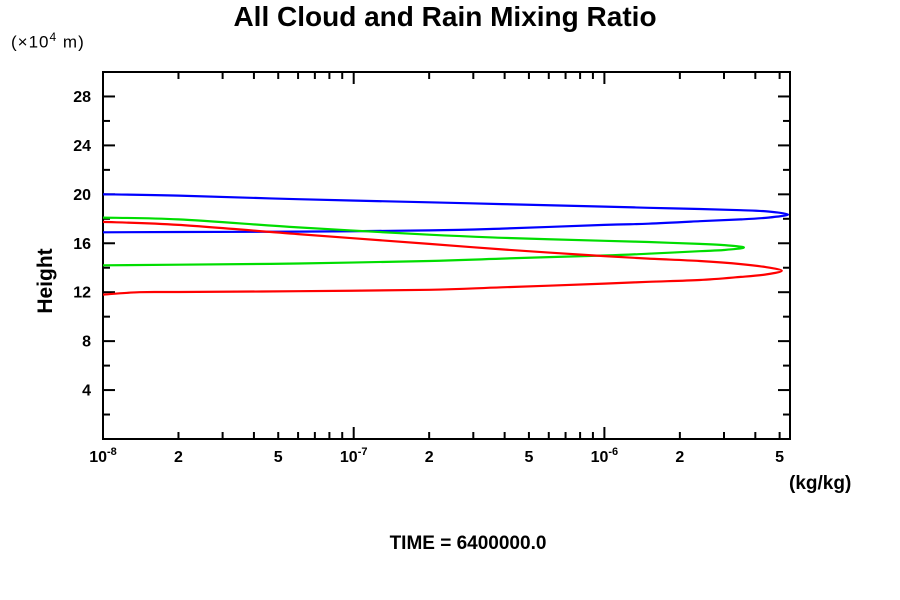  Describe the element at coordinates (45, 281) in the screenshot. I see `y-axis-title: Height` at that location.